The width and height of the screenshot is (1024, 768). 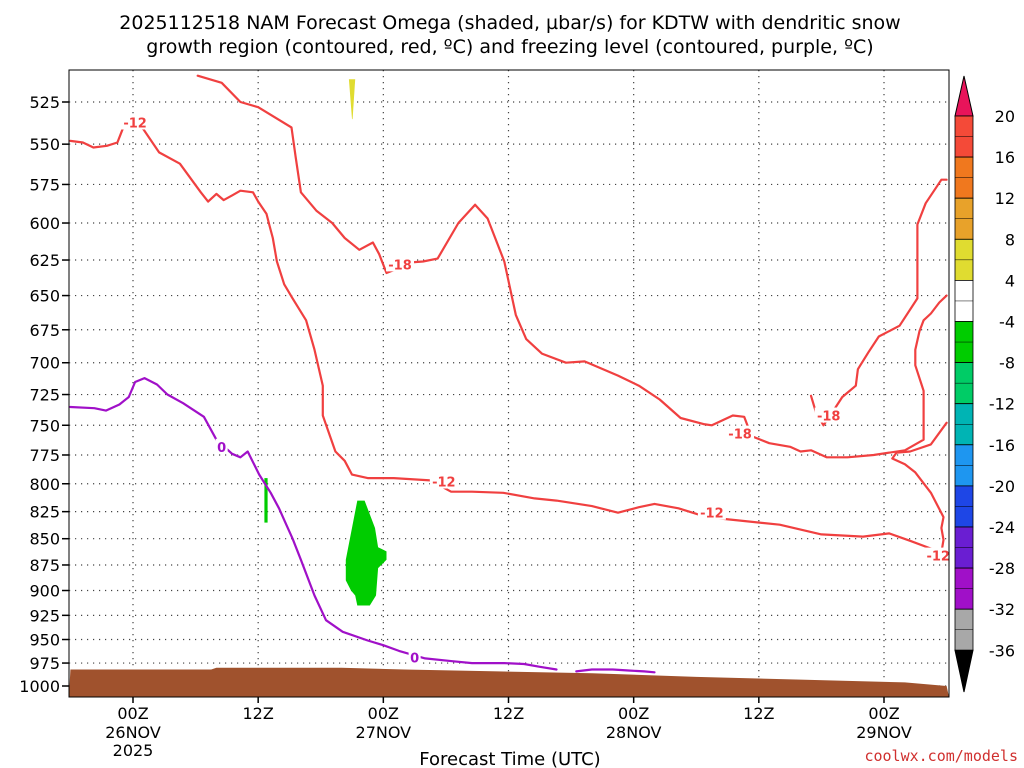 What do you see at coordinates (1010, 239) in the screenshot?
I see `colorbar-label: 8` at bounding box center [1010, 239].